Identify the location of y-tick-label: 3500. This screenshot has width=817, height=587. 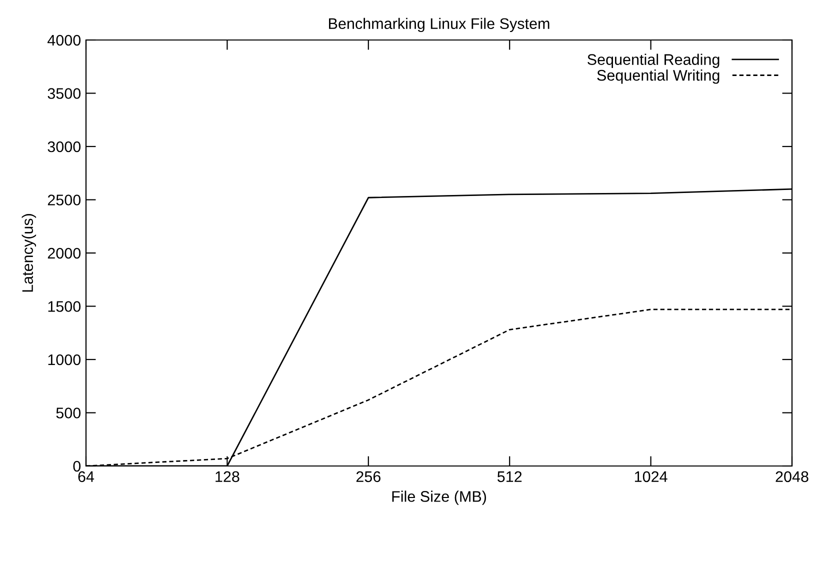
(64, 93).